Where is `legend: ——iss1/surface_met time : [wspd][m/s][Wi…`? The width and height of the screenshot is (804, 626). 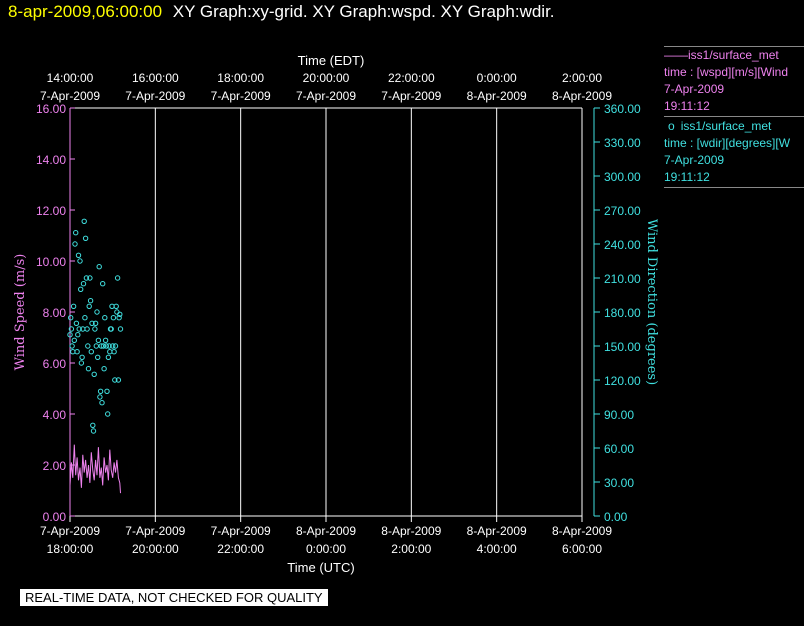 legend: ——iss1/surface_met time : [wspd][m/s][Wi… is located at coordinates (734, 117).